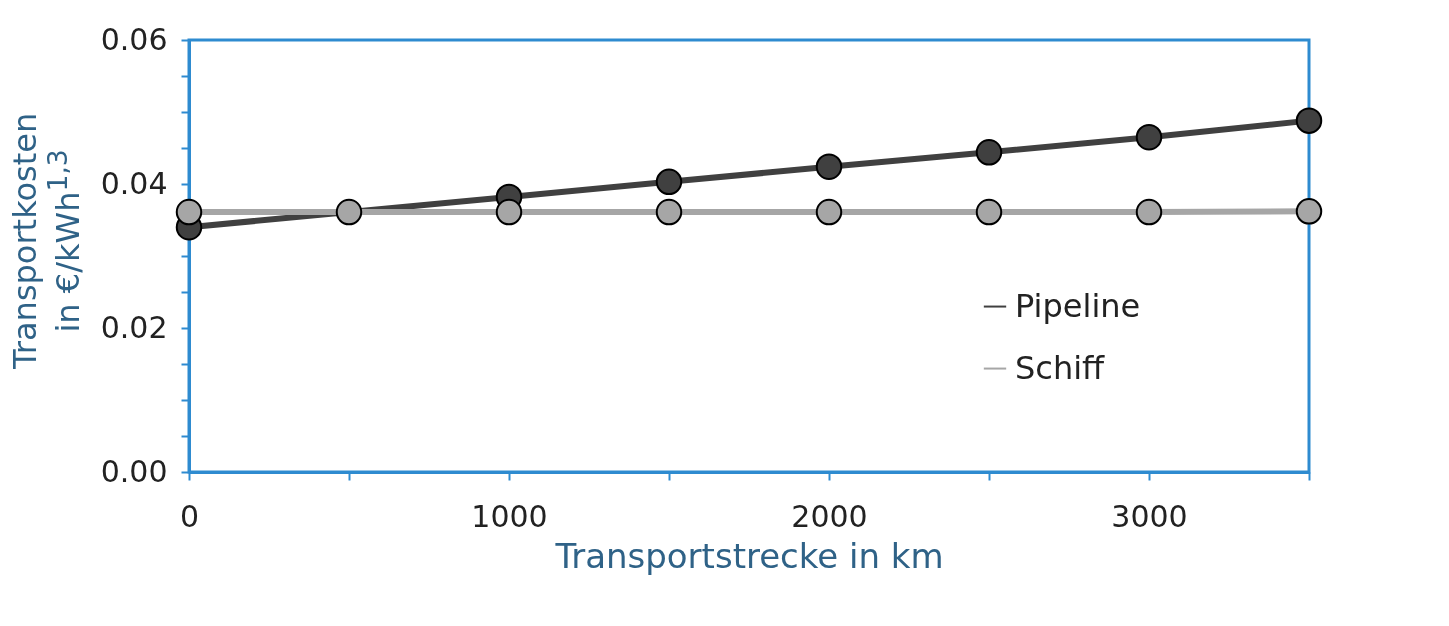  Describe the element at coordinates (1060, 367) in the screenshot. I see `legend-label: Schiff` at that location.